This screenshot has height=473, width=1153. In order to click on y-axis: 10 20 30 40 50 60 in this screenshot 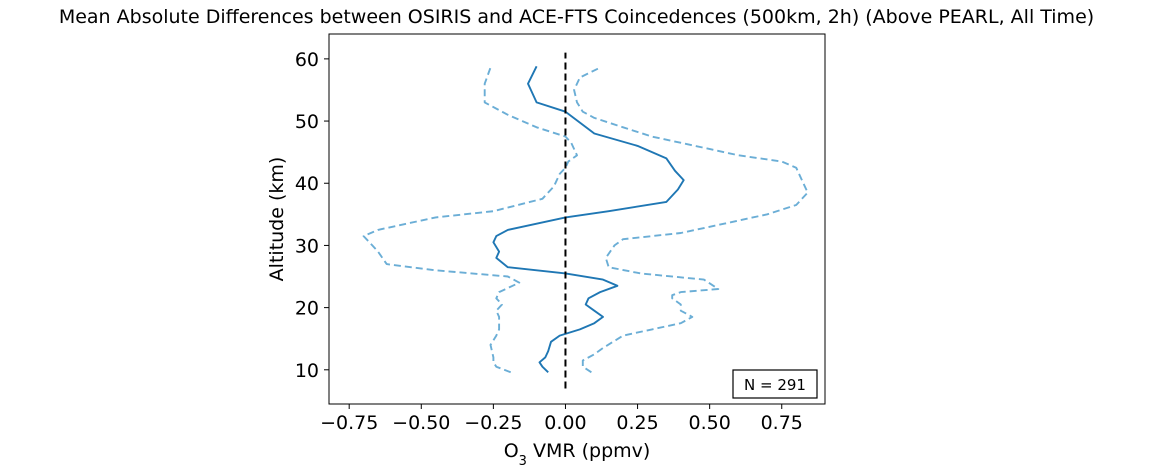, I will do `click(312, 215)`.